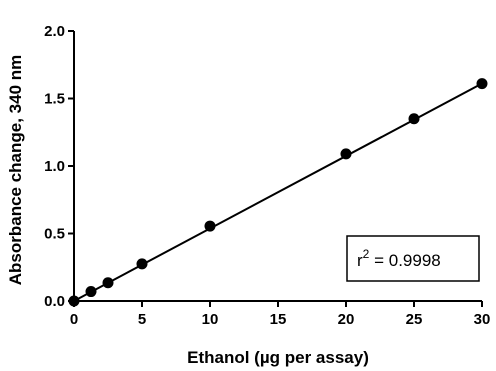 This screenshot has height=371, width=496. Describe the element at coordinates (278, 319) in the screenshot. I see `x-tick-label: 15` at that location.